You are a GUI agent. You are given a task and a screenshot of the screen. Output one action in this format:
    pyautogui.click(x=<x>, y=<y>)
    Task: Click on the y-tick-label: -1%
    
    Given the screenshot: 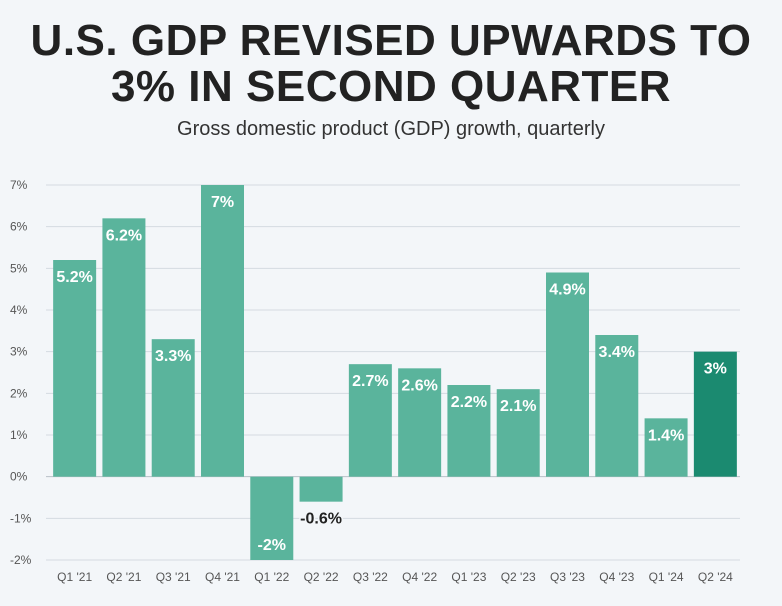 What is the action you would take?
    pyautogui.click(x=21, y=518)
    